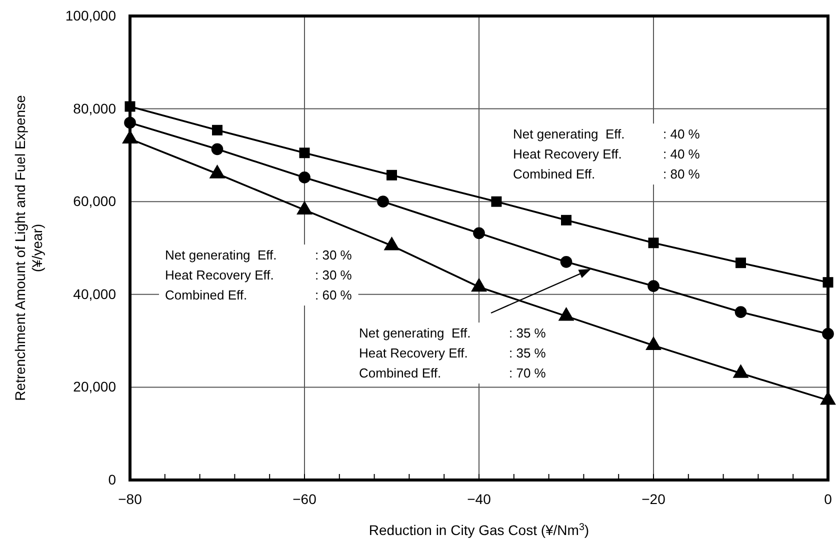 The image size is (840, 547). Describe the element at coordinates (452, 373) in the screenshot. I see `text: Combined Eff. : 70 %` at that location.